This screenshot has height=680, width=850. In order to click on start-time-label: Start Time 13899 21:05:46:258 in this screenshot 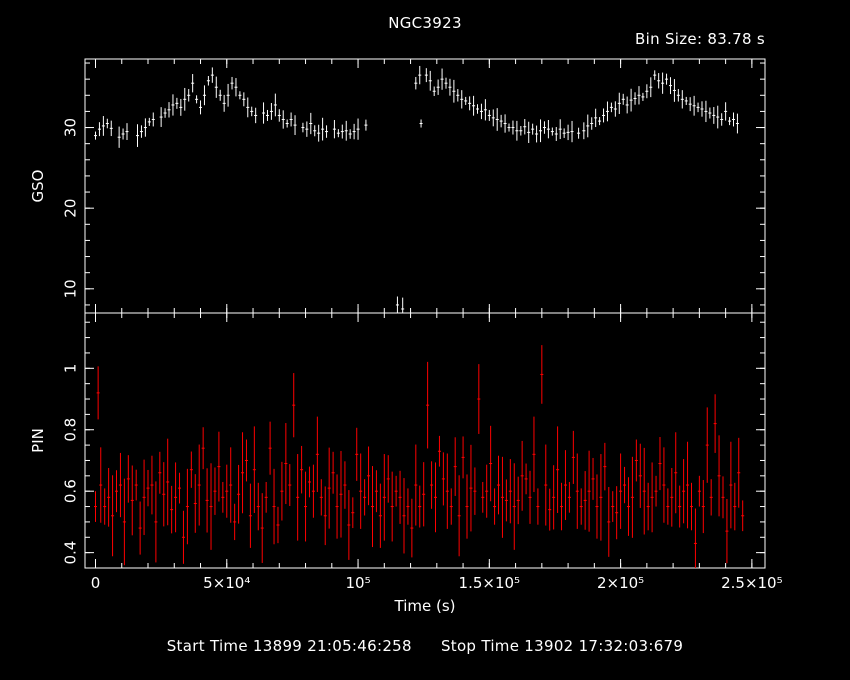, I will do `click(289, 646)`.